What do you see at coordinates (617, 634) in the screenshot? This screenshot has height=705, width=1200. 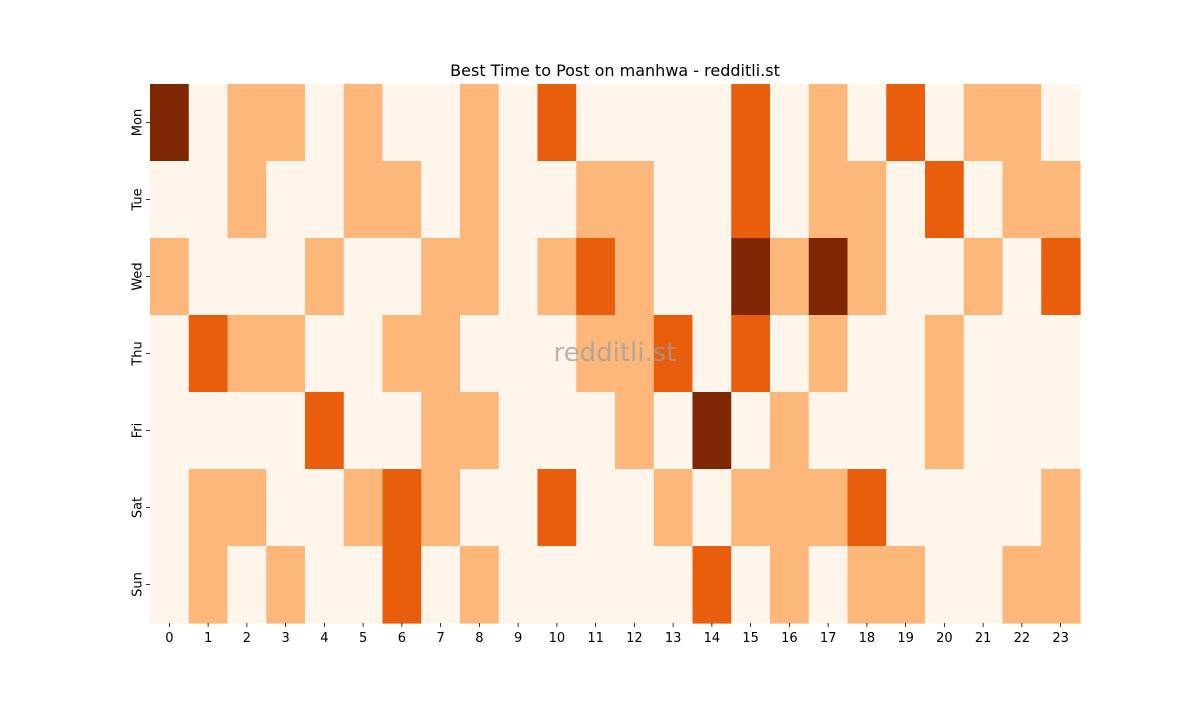 I see `x-axis: 0 1 2 3 4 5 6 7 8 9 10 11 12 13 14 15 16 17 18 19 20 21 22 23` at bounding box center [617, 634].